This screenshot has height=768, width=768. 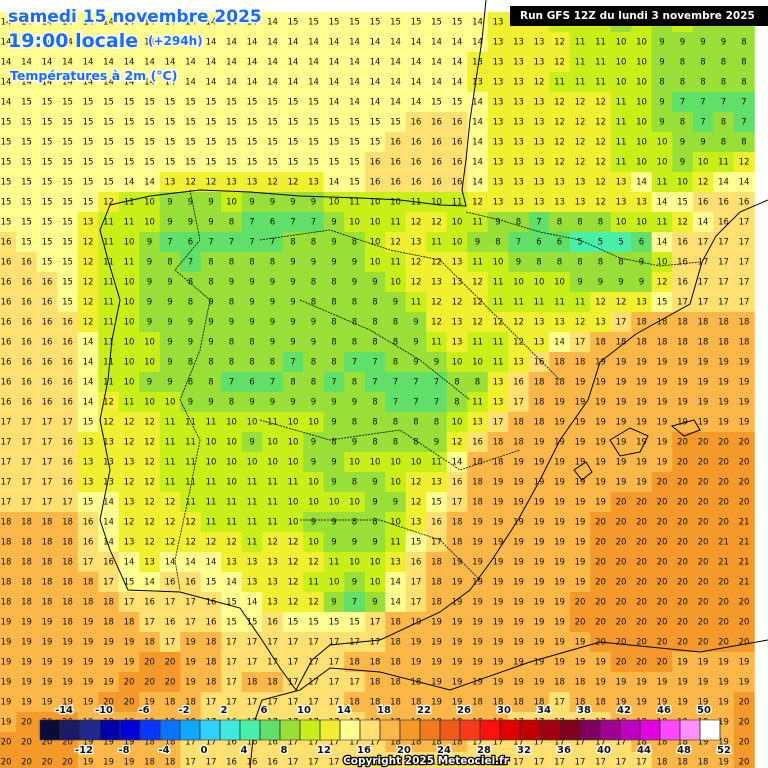 What do you see at coordinates (704, 710) in the screenshot?
I see `legend-label-top: 50` at bounding box center [704, 710].